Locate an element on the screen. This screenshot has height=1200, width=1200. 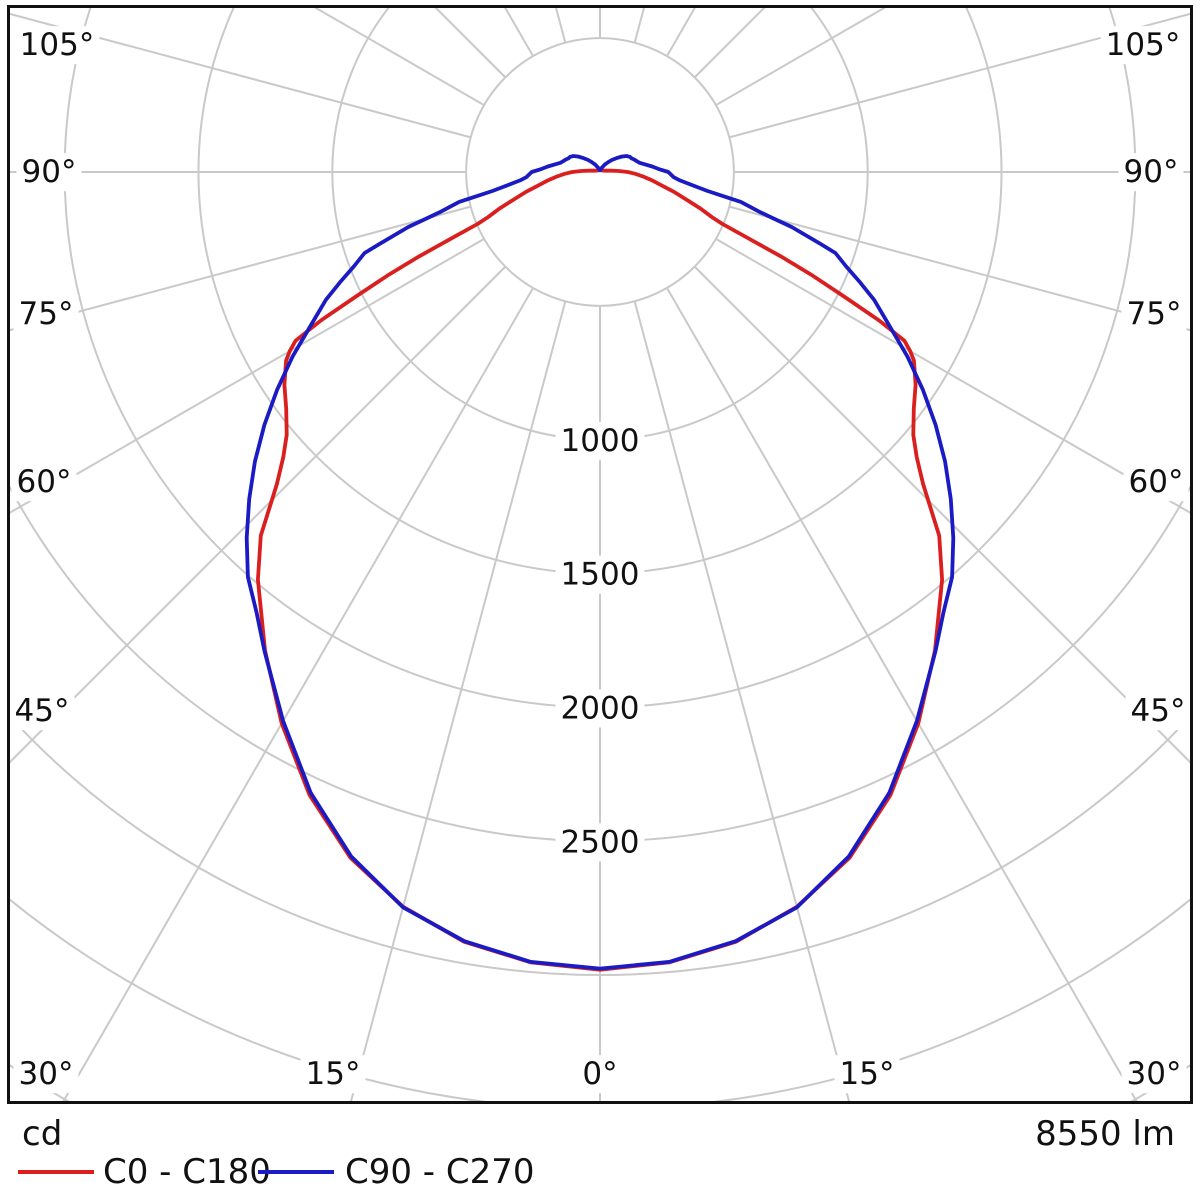
angle-label-8-bg is located at coordinates (867, 1074).